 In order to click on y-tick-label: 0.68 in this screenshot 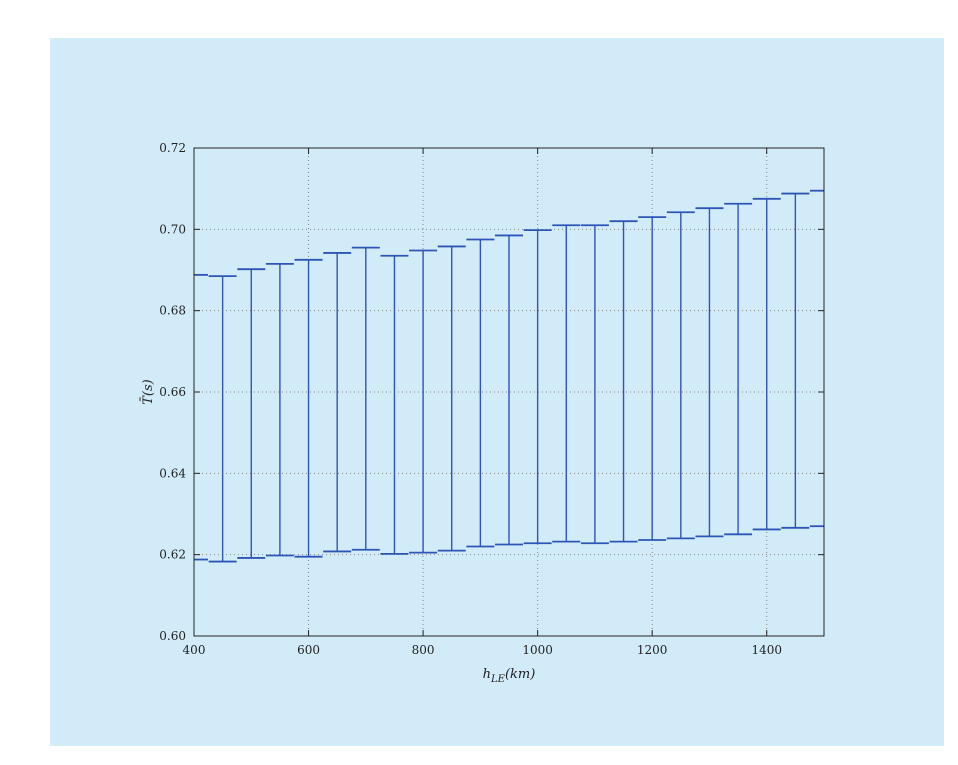, I will do `click(172, 311)`.